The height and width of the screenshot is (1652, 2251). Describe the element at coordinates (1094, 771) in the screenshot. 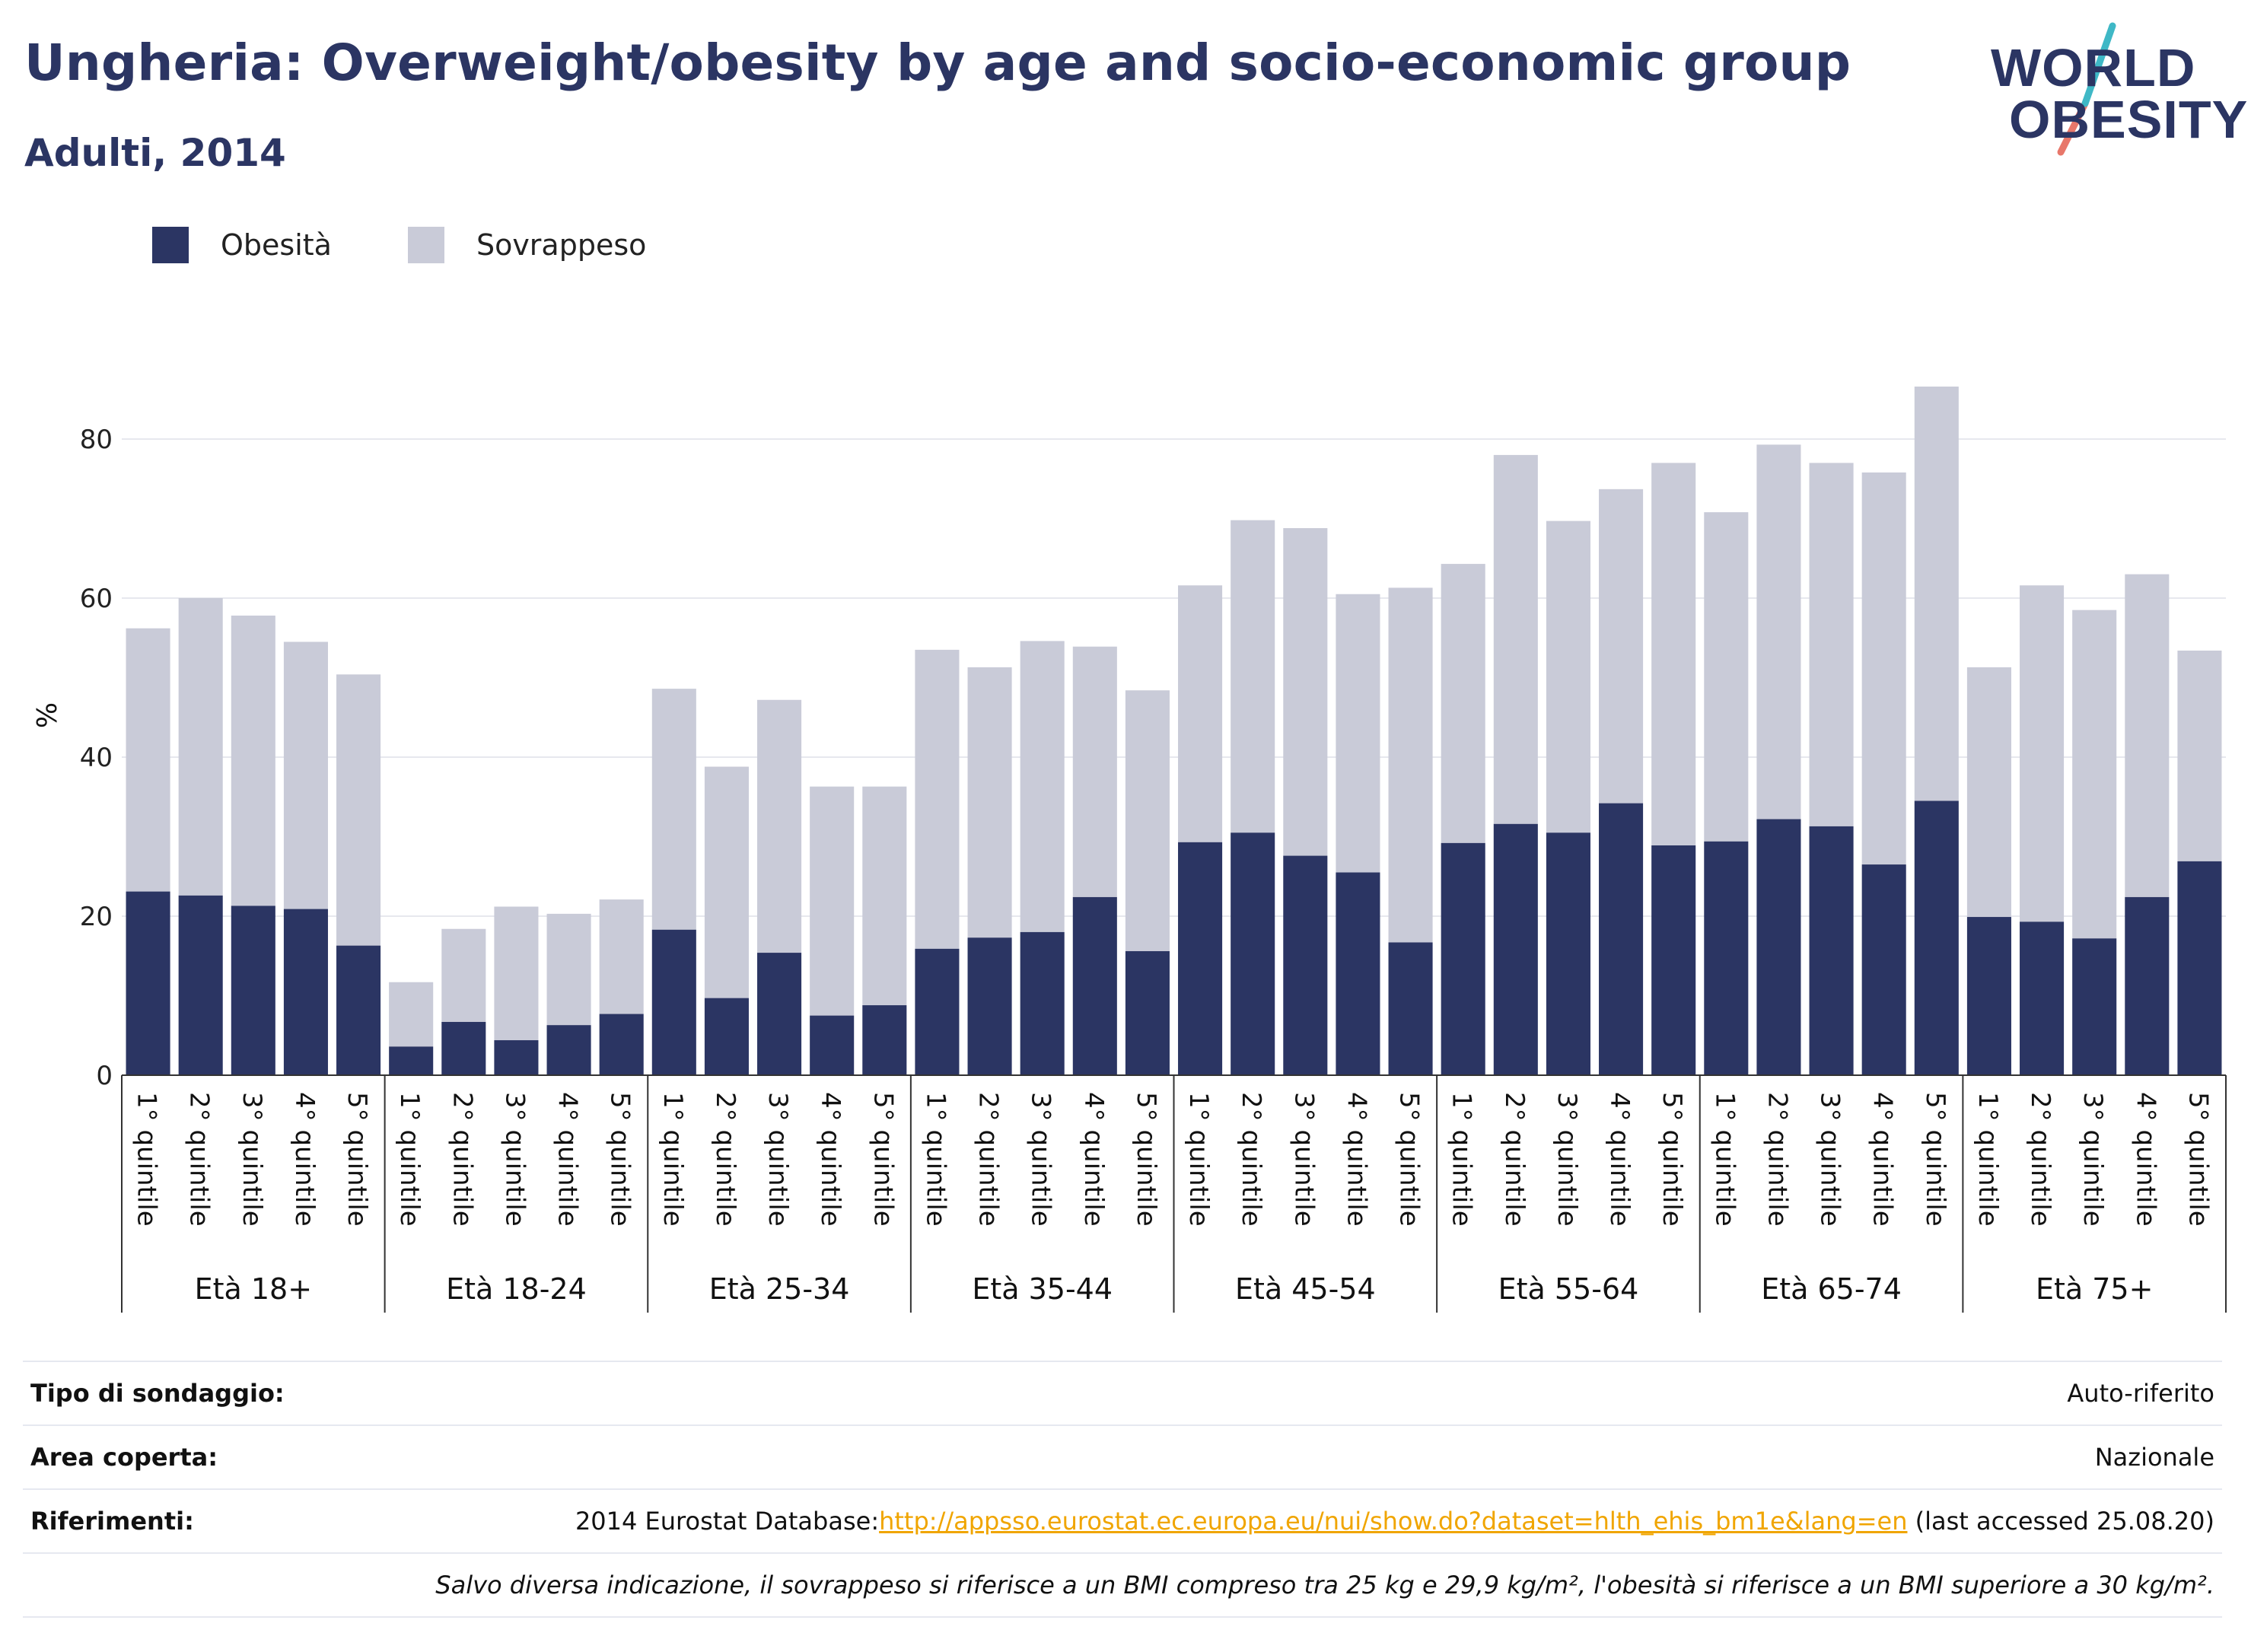

I see `bar-overweight-g4-q4` at that location.